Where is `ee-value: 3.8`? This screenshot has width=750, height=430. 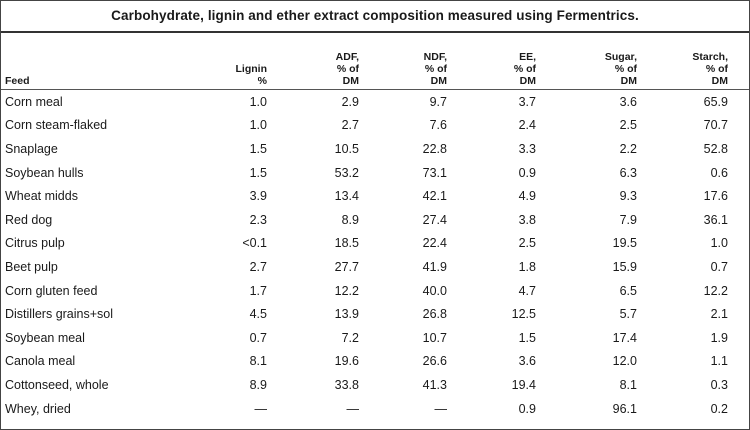 ee-value: 3.8 is located at coordinates (527, 219).